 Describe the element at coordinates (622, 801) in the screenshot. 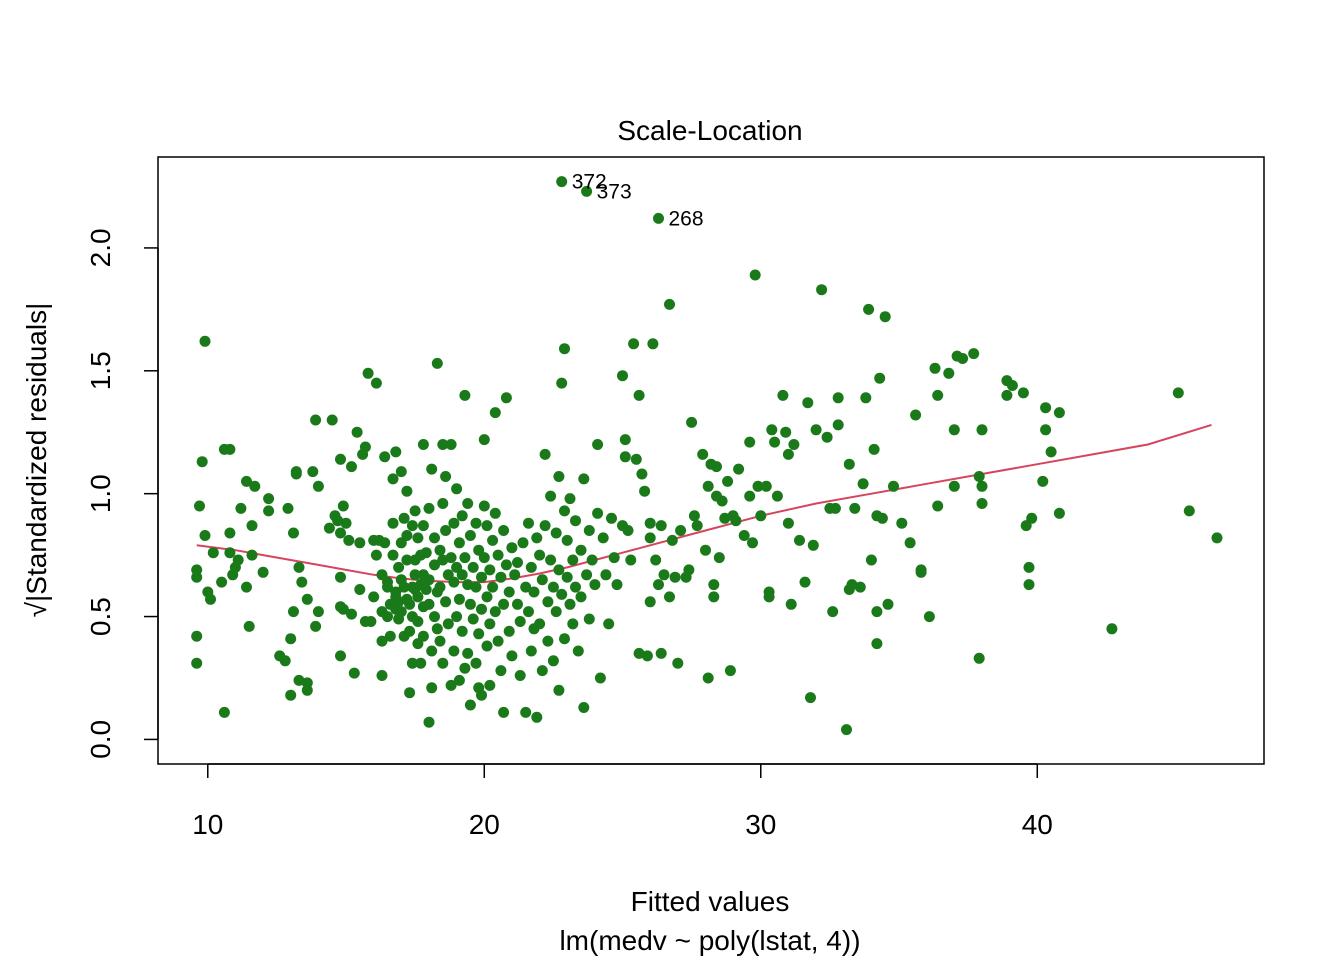

I see `x-axis: 10 20 30 40` at that location.